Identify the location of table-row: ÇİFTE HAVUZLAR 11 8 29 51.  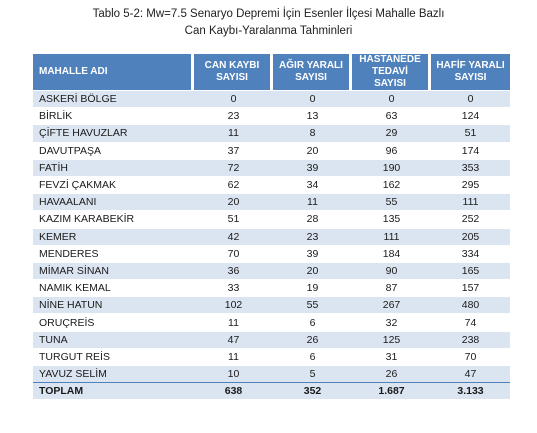
(271, 133).